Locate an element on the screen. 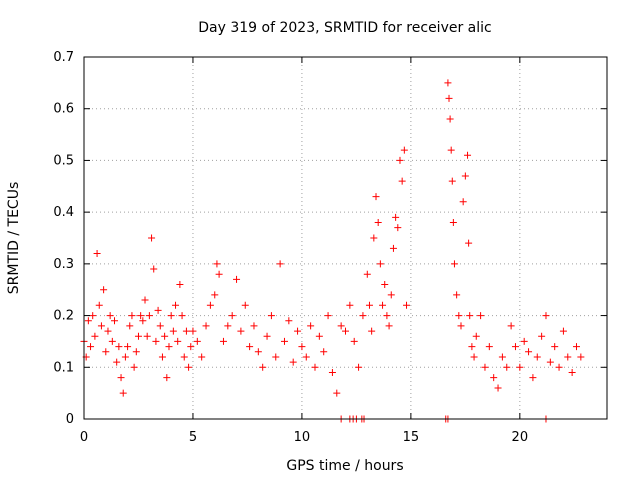 Image resolution: width=640 pixels, height=480 pixels. x-tick-label: 15 is located at coordinates (411, 437).